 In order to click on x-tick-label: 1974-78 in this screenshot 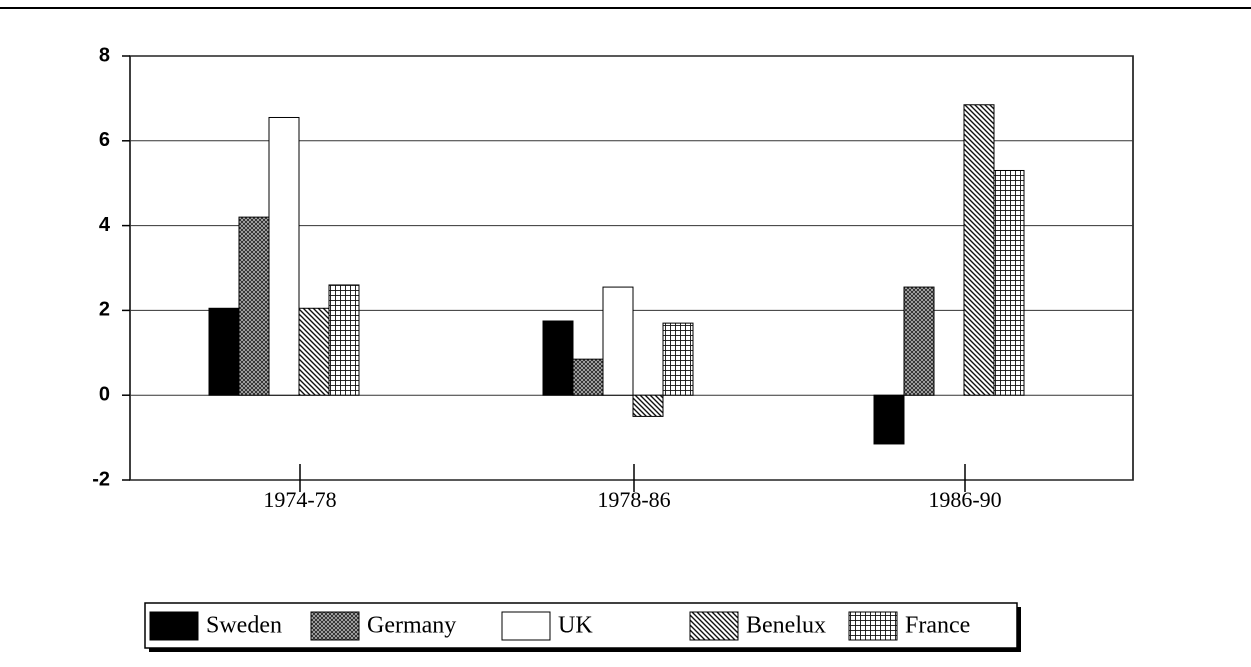, I will do `click(299, 499)`.